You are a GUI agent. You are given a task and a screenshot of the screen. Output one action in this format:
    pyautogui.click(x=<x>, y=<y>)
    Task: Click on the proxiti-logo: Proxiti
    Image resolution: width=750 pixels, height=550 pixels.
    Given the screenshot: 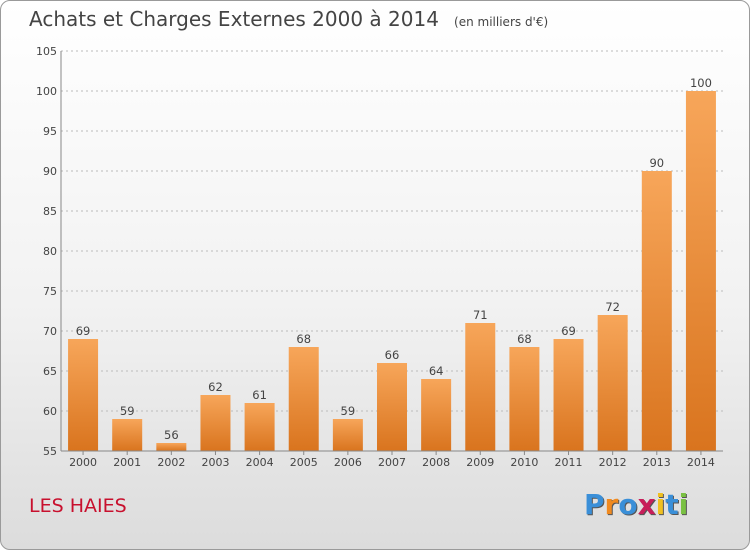 What is the action you would take?
    pyautogui.click(x=636, y=504)
    